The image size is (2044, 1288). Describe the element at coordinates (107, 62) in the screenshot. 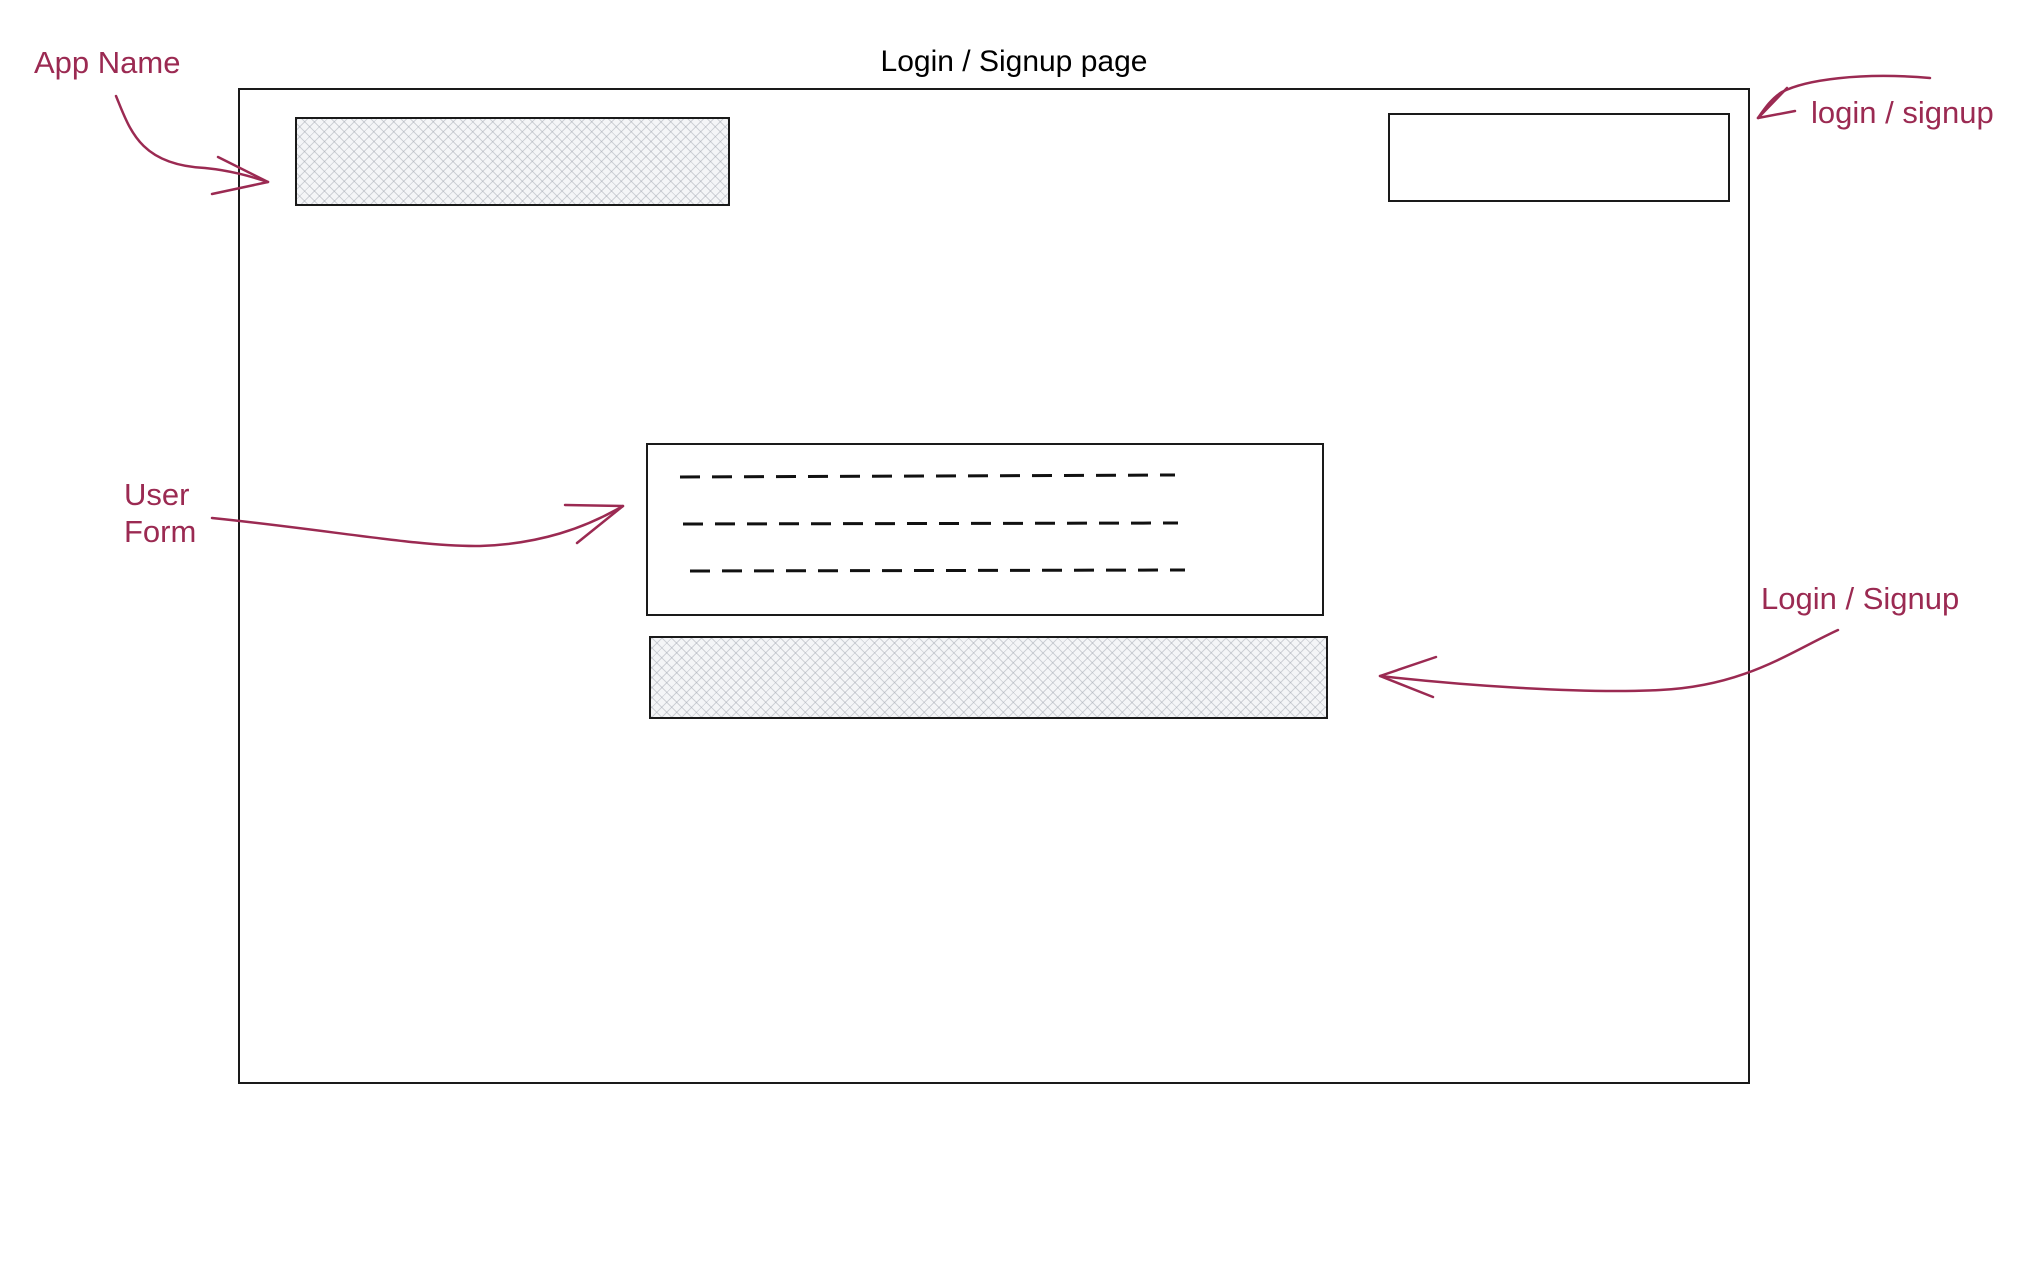

I see `annotation-app-name: App Name` at that location.